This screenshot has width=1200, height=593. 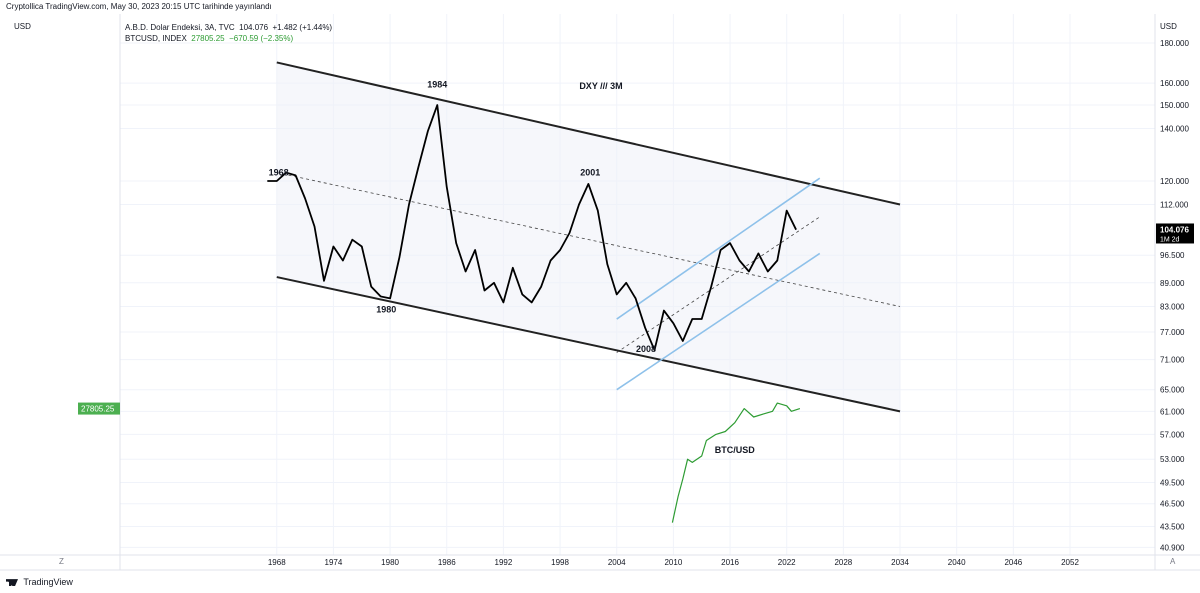 I want to click on x-tick-label: 1992, so click(x=504, y=562).